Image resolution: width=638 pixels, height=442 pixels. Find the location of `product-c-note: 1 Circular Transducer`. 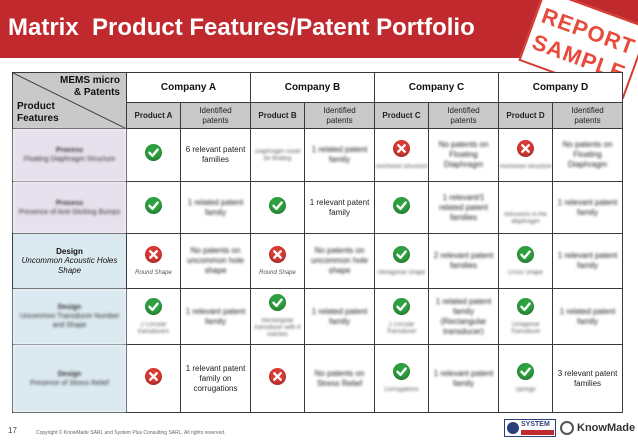

product-c-note: 1 Circular Transducer is located at coordinates (401, 328).